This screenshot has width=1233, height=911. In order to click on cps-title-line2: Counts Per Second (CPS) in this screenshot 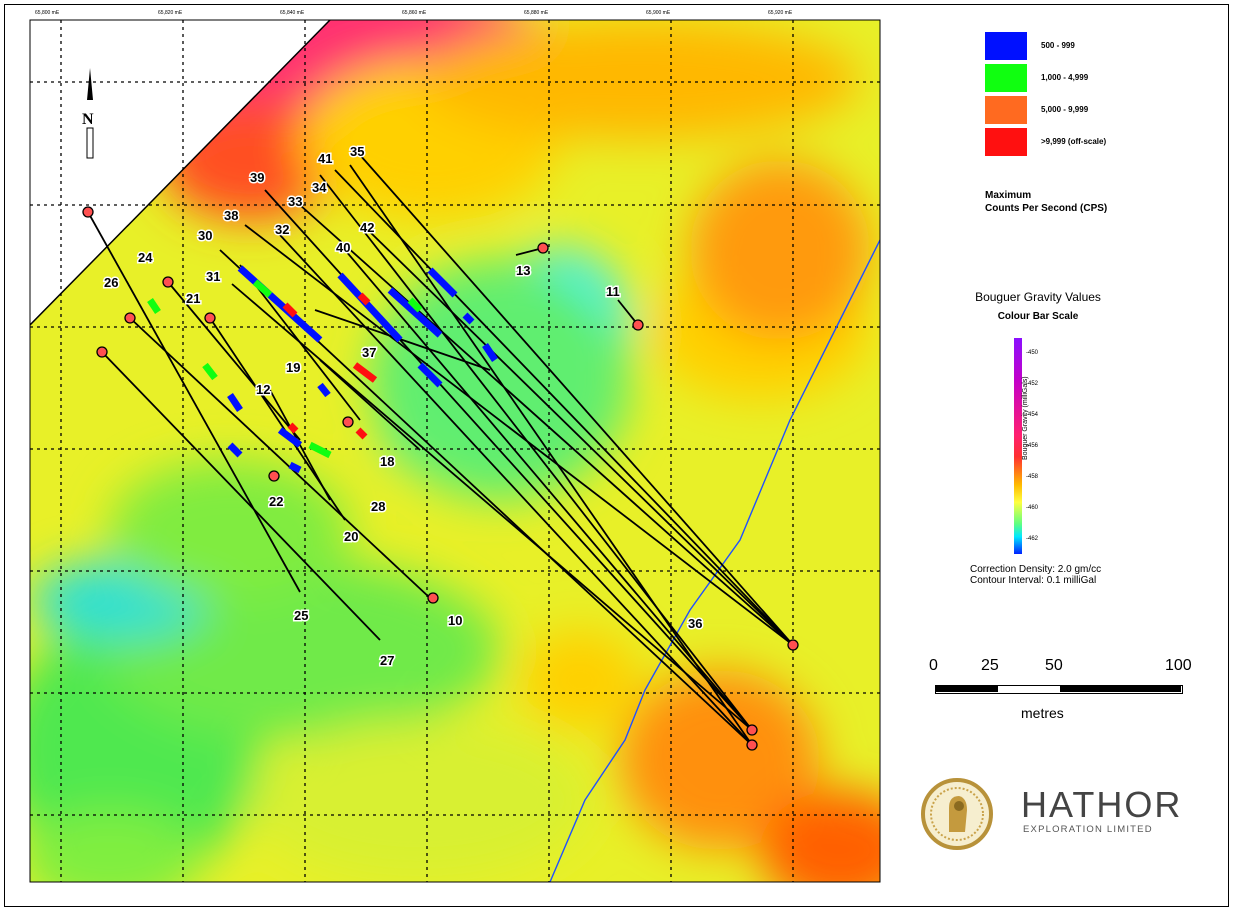, I will do `click(1046, 208)`.